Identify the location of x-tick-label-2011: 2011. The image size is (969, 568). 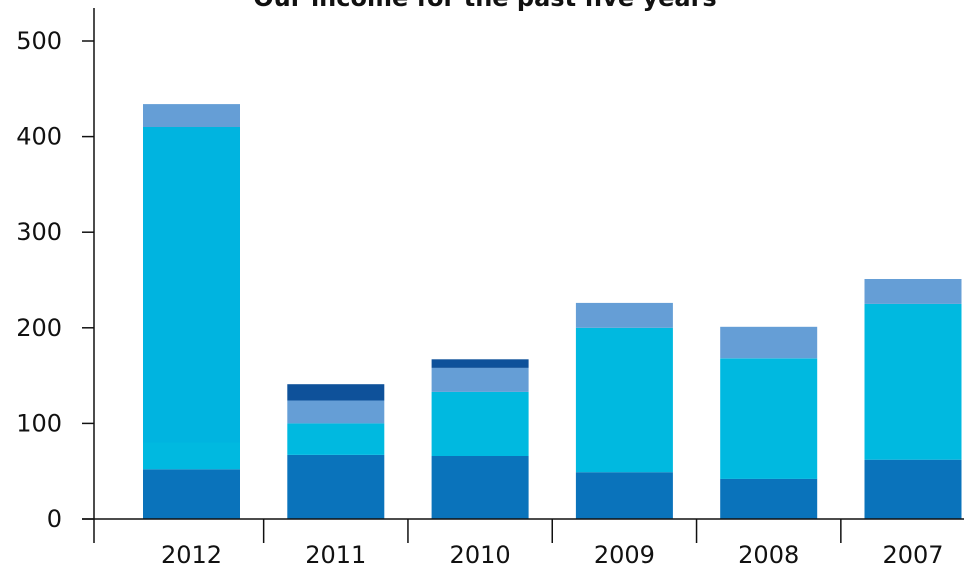
(335, 554).